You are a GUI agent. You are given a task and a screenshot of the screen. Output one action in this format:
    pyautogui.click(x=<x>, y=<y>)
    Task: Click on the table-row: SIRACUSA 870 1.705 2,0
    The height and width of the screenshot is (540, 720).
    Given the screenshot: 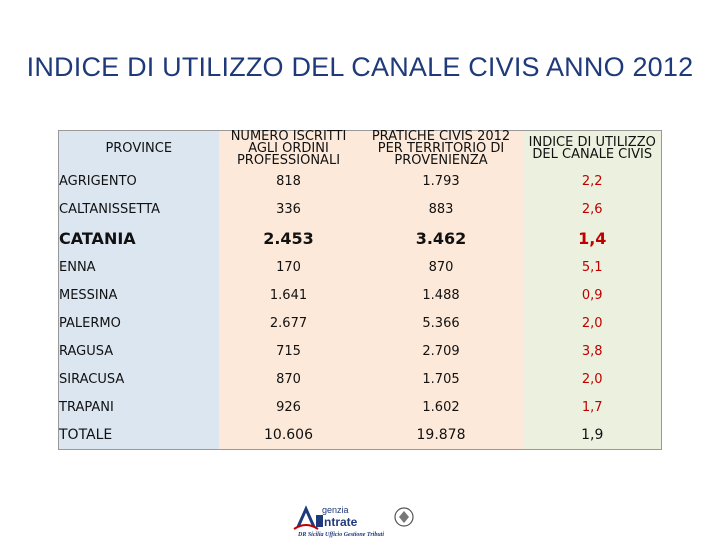 What is the action you would take?
    pyautogui.click(x=360, y=379)
    